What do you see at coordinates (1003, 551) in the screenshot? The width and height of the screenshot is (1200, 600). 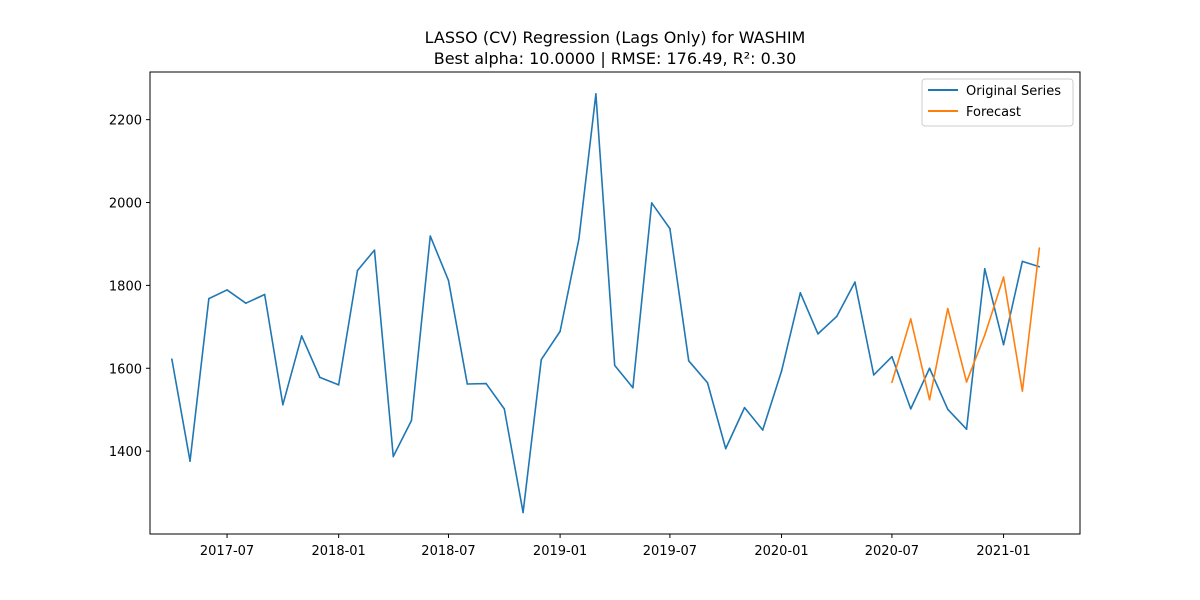 I see `x-tick-label: 2021-01` at bounding box center [1003, 551].